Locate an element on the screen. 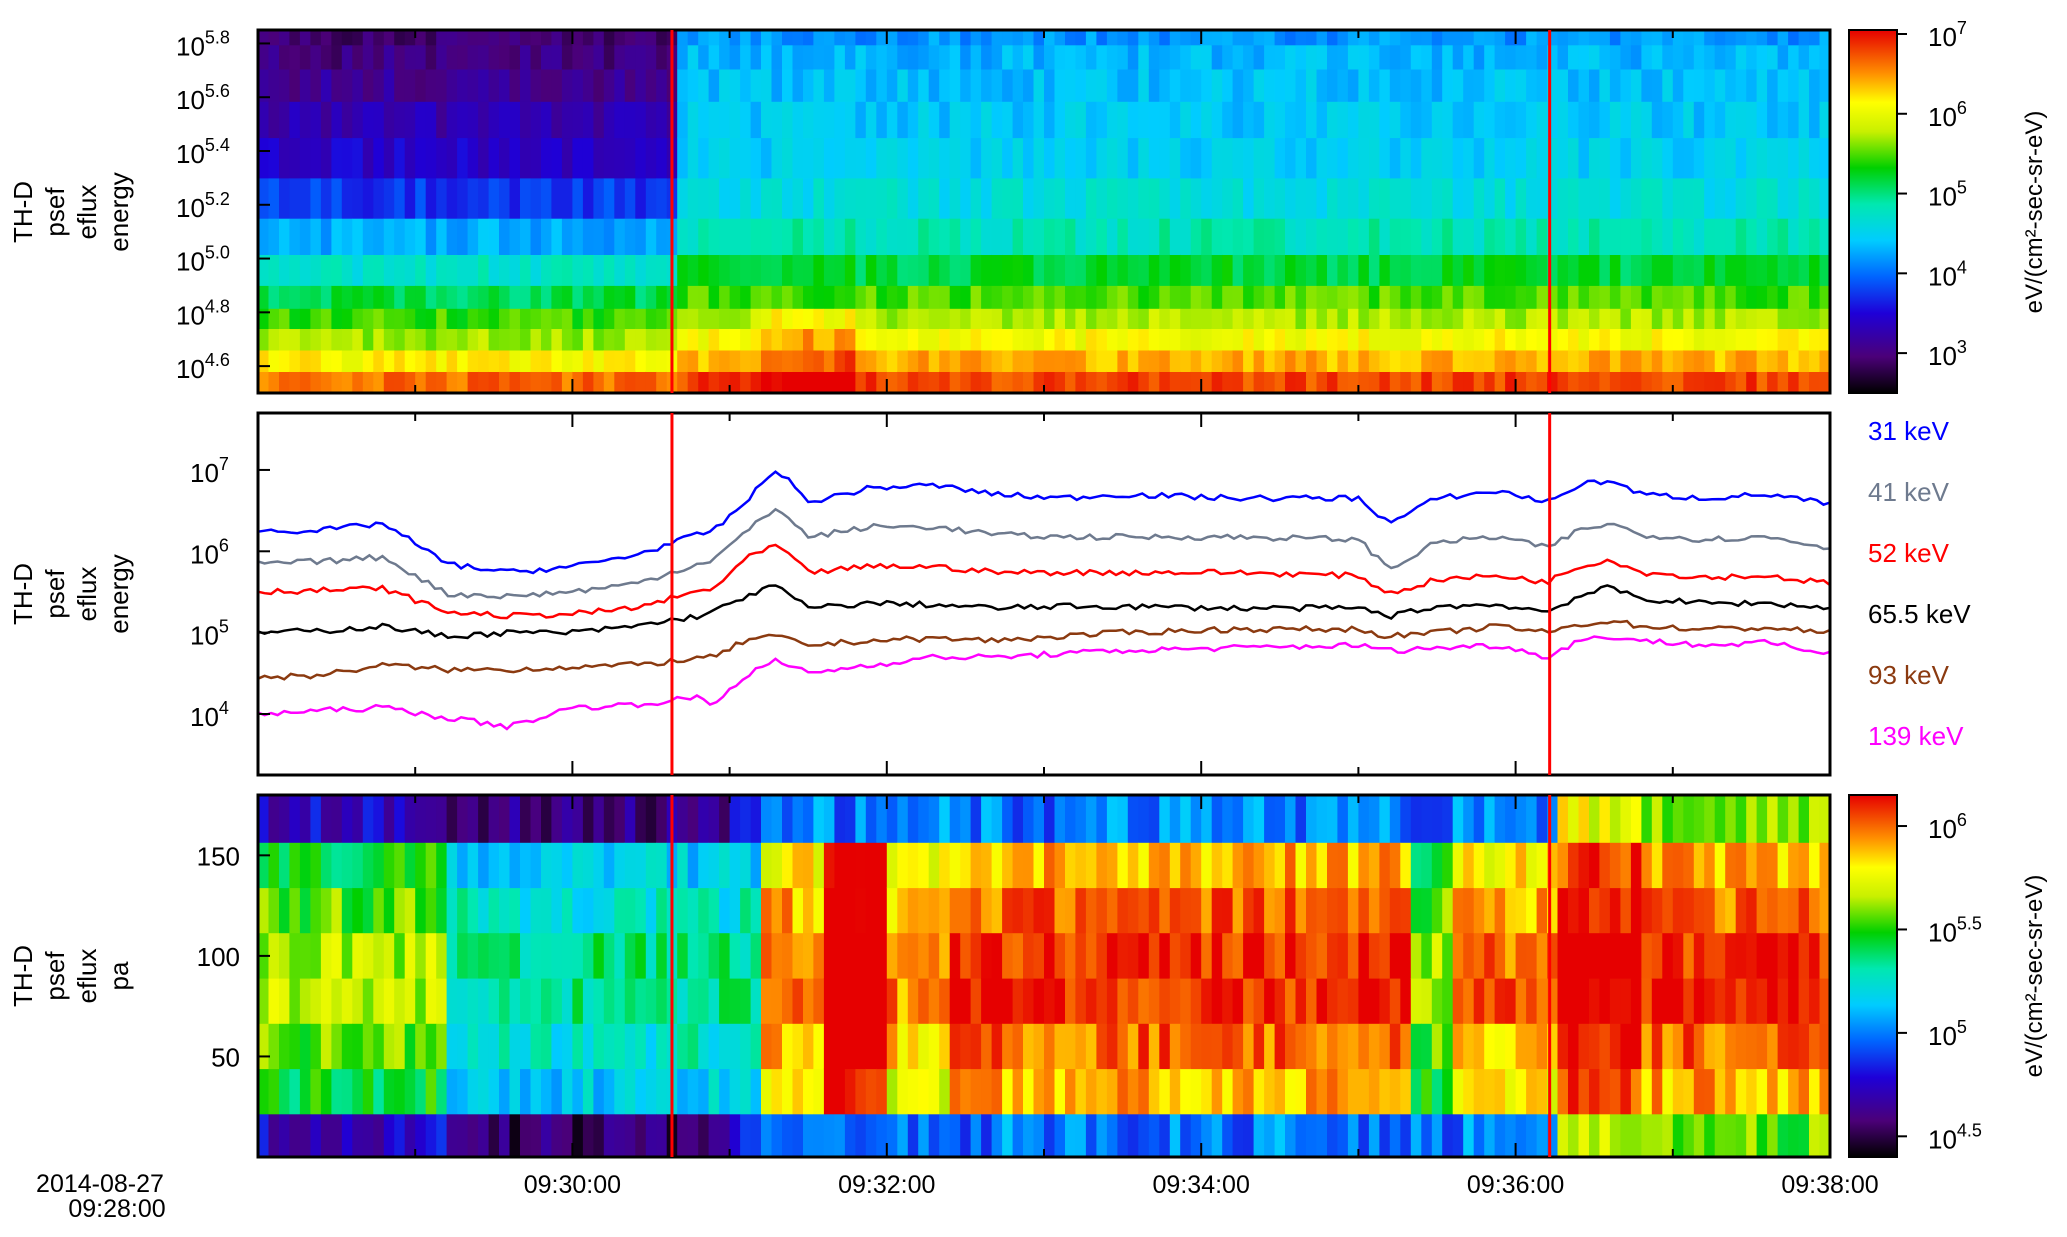 The width and height of the screenshot is (2067, 1237). colorbar-tick-label: 10⁵ is located at coordinates (1947, 195).